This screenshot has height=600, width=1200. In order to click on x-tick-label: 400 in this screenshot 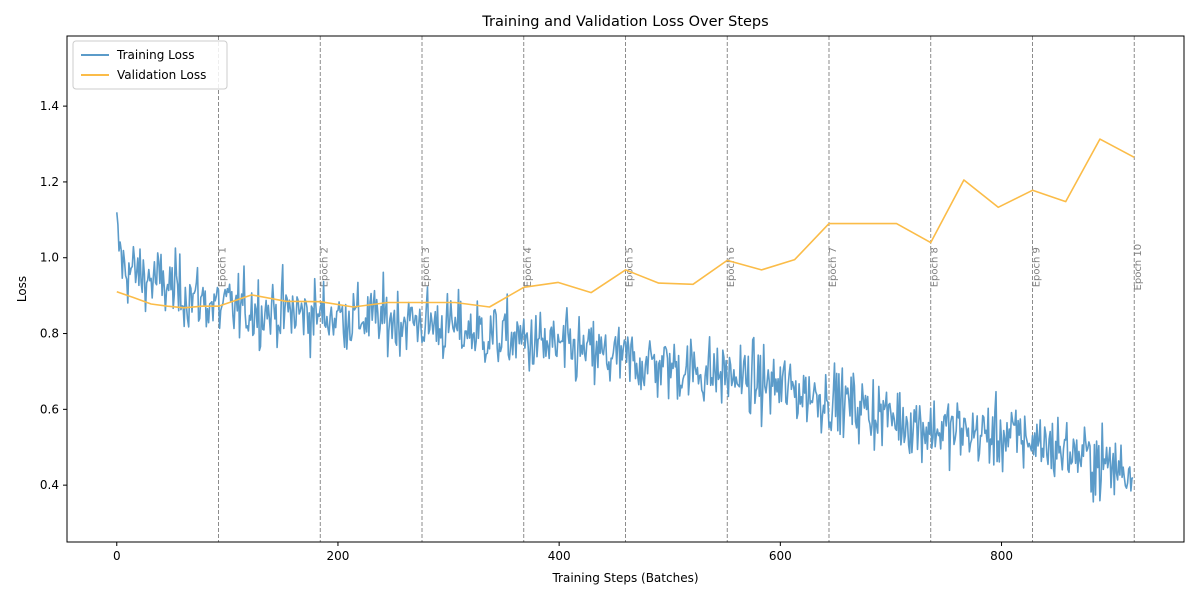, I will do `click(559, 556)`.